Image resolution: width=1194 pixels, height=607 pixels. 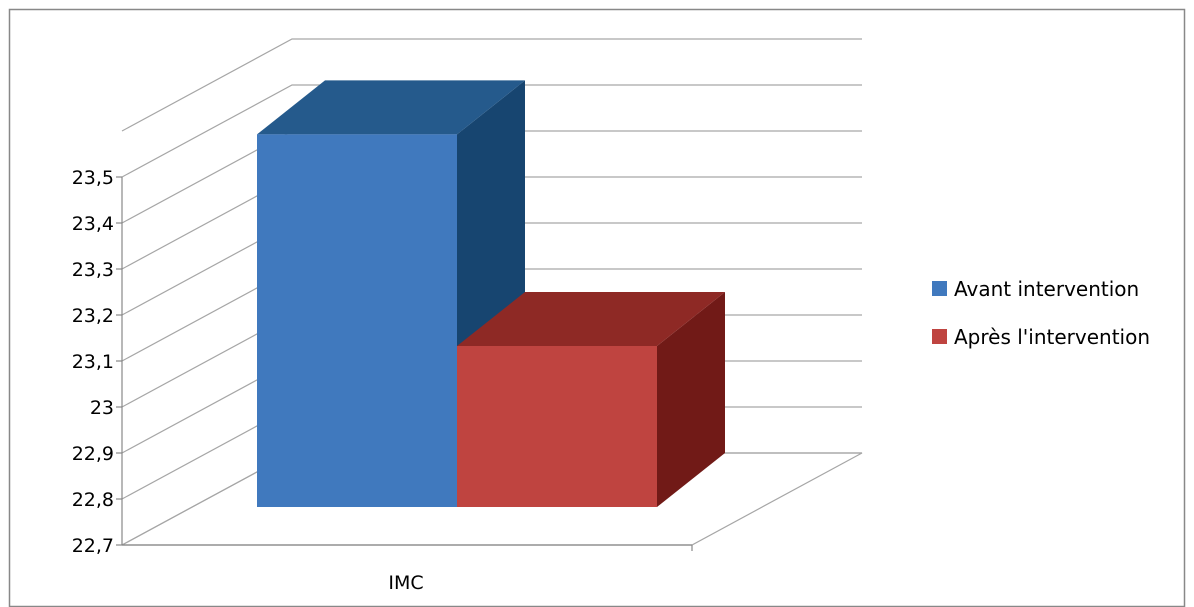 I want to click on y-tick-label: 23,5, so click(x=93, y=178).